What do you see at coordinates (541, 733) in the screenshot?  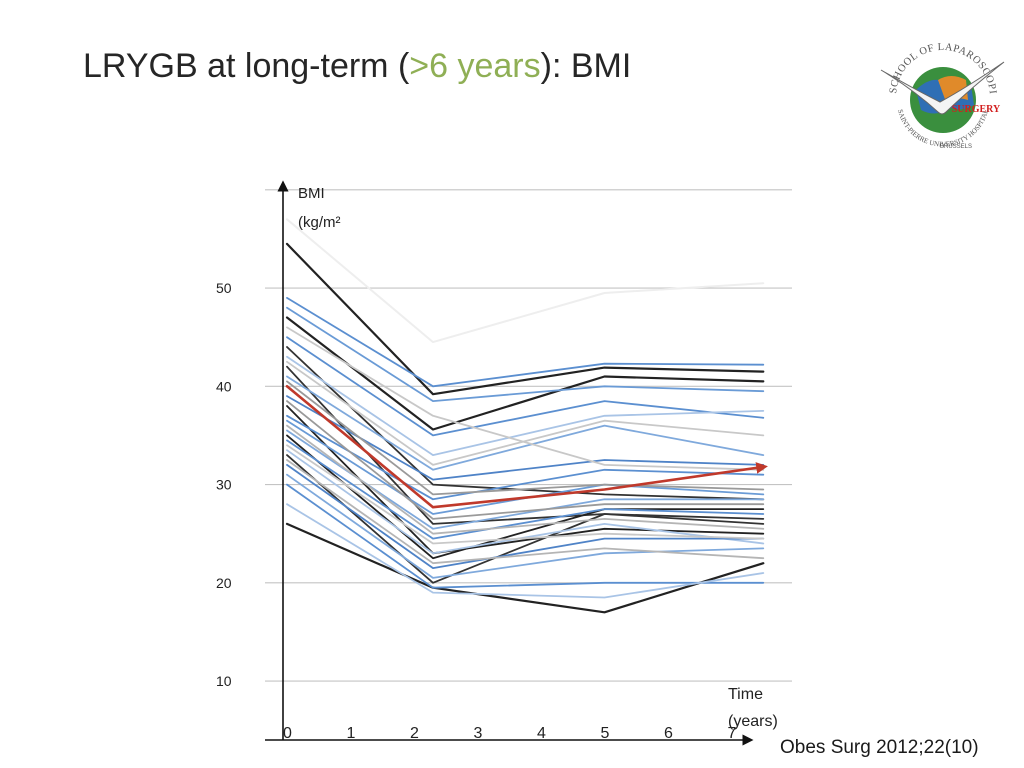 I see `x-tick-label-4: 4` at bounding box center [541, 733].